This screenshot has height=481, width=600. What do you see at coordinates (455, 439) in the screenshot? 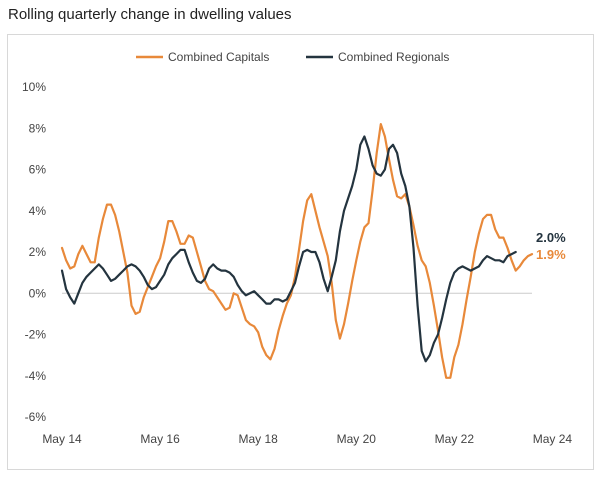
I see `x-tick-label: May 22` at bounding box center [455, 439].